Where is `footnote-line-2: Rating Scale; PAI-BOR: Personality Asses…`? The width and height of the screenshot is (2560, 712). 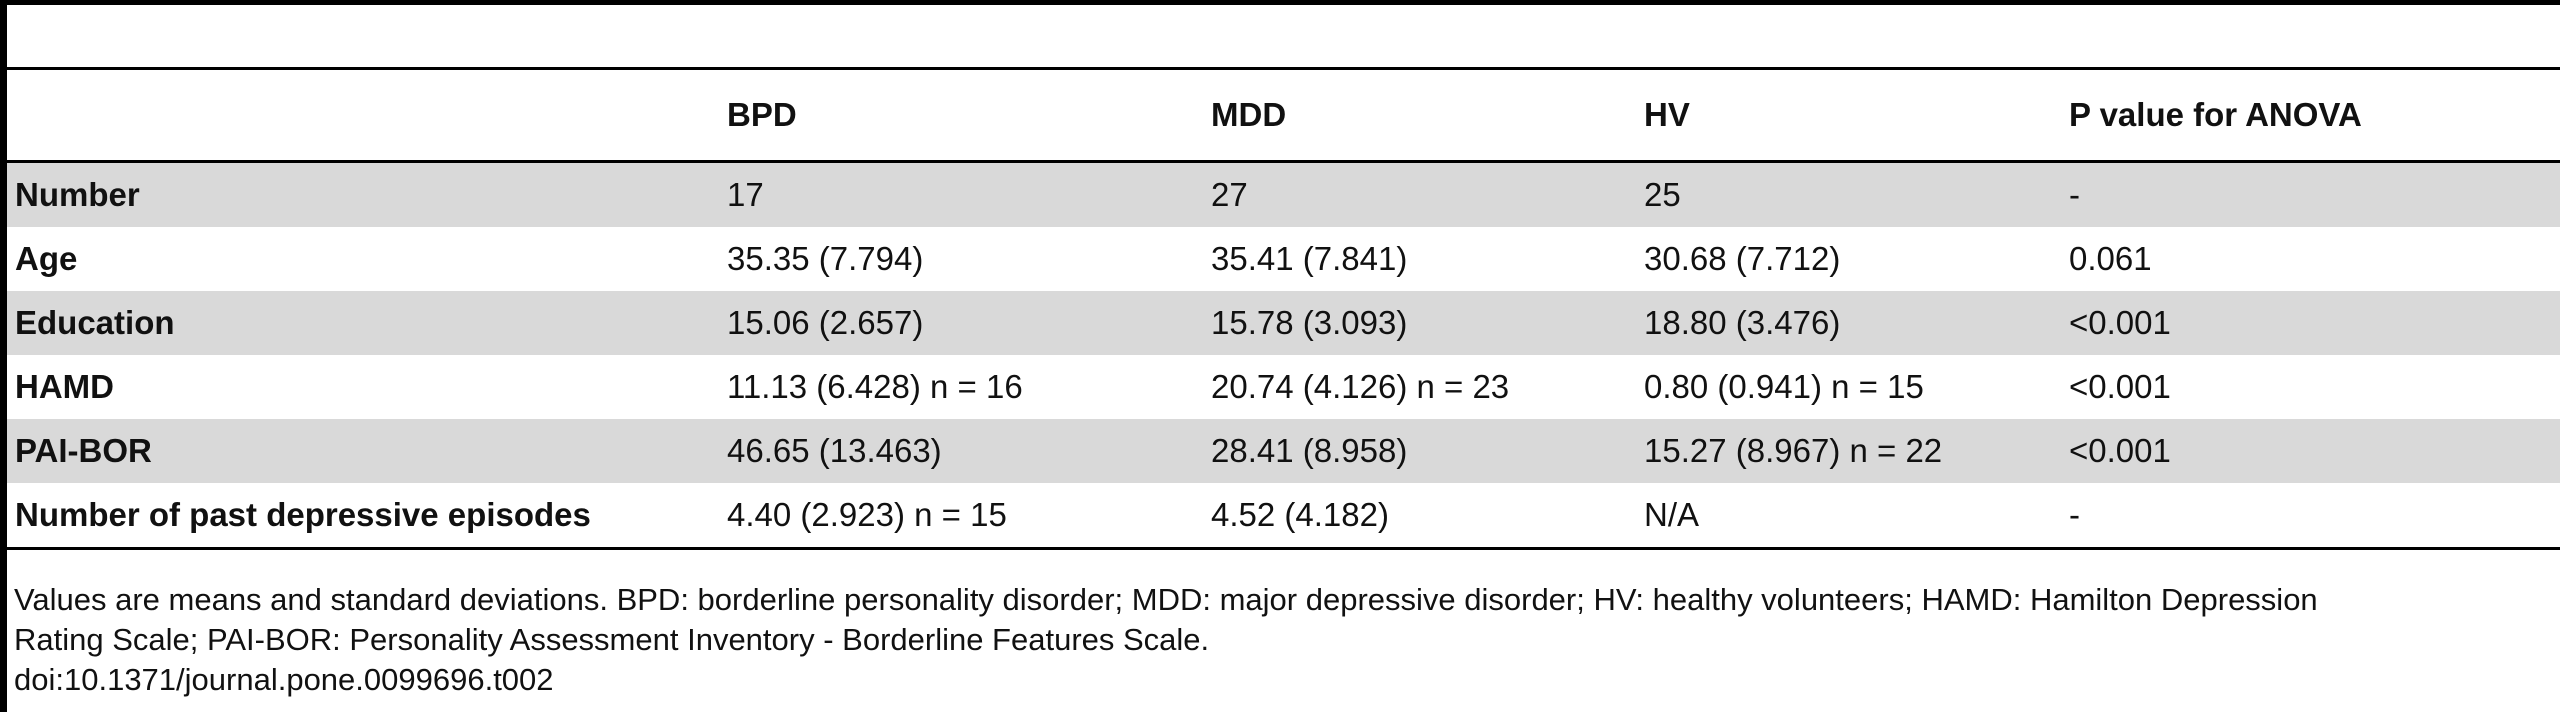 footnote-line-2: Rating Scale; PAI-BOR: Personality Asses… is located at coordinates (612, 639).